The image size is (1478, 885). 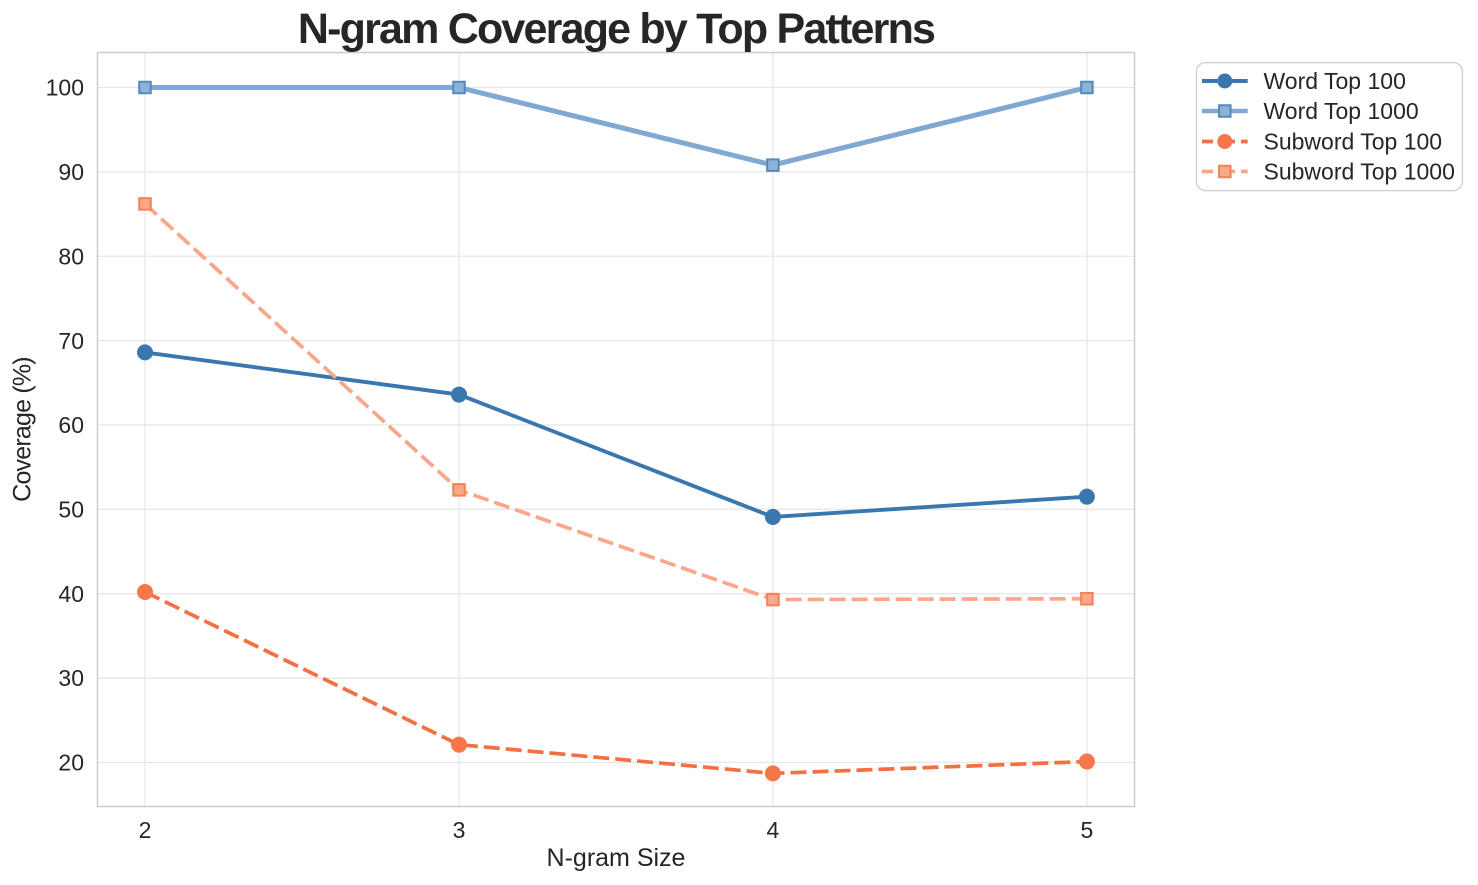 What do you see at coordinates (1335, 81) in the screenshot?
I see `svg-text: Word Top 100` at bounding box center [1335, 81].